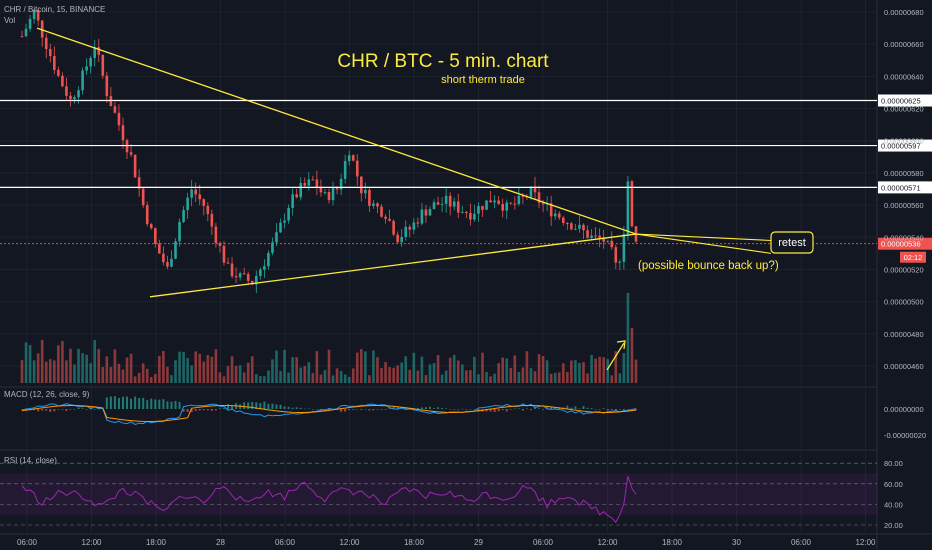 The image size is (932, 550). What do you see at coordinates (905, 145) in the screenshot?
I see `level-label-box` at bounding box center [905, 145].